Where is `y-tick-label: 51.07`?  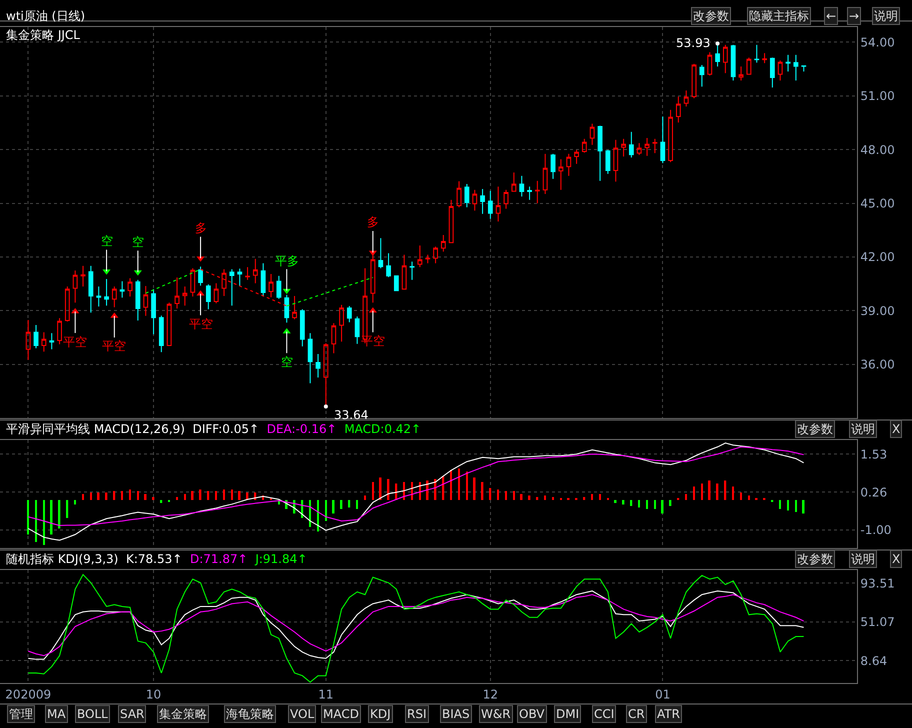
y-tick-label: 51.07 is located at coordinates (877, 622).